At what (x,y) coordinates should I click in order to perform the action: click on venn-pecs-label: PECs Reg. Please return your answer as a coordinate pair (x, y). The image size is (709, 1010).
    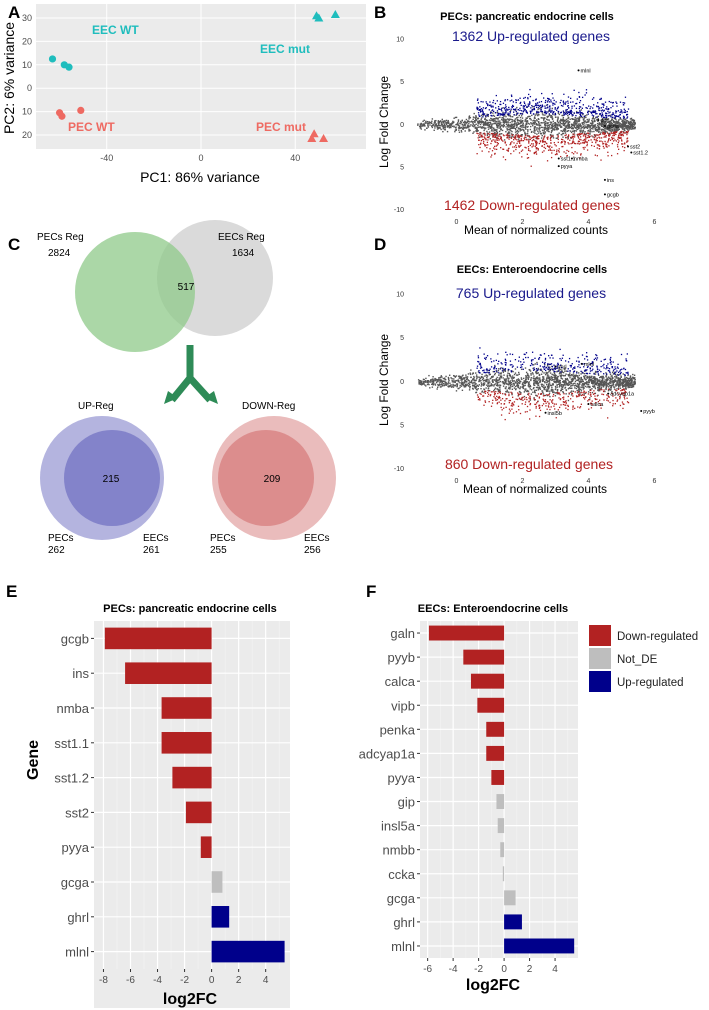
    Looking at the image, I should click on (60, 237).